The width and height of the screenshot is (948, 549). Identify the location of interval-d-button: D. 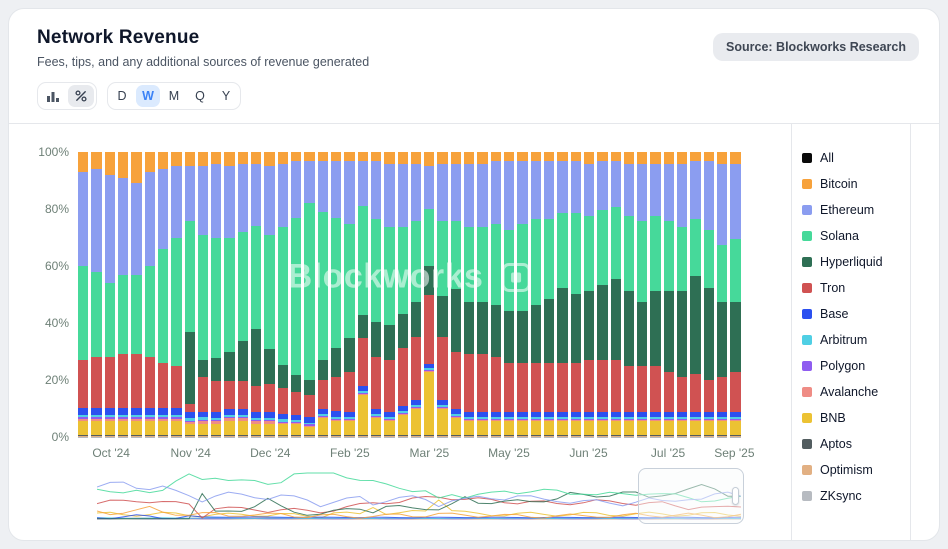
(122, 96).